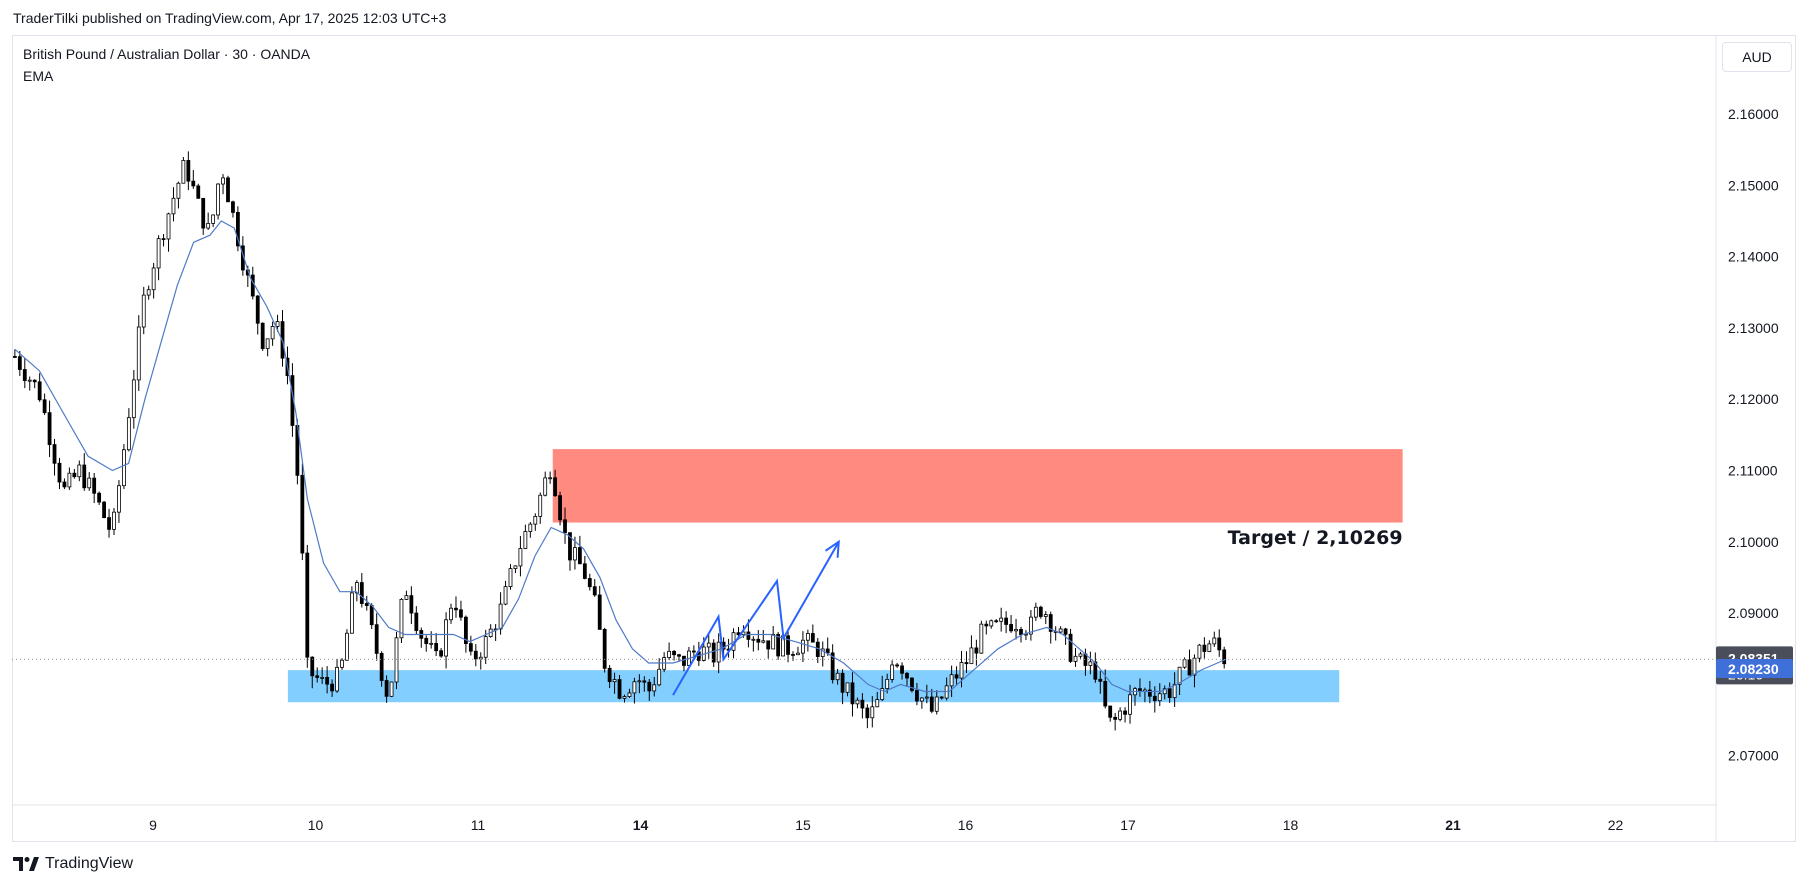 This screenshot has height=888, width=1809. What do you see at coordinates (1753, 613) in the screenshot?
I see `price-tick-label: 2.09000` at bounding box center [1753, 613].